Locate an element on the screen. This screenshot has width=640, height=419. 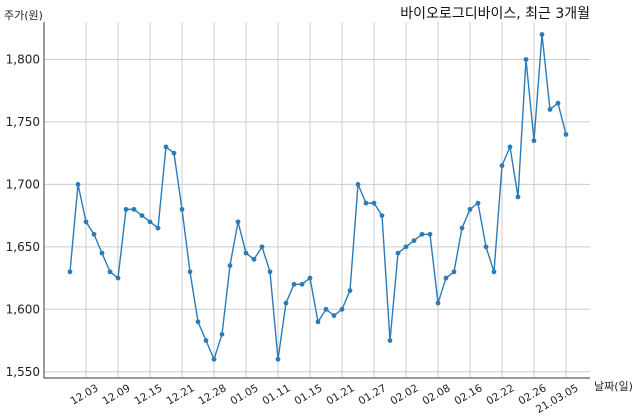
x-tick-label: 01.27 is located at coordinates (372, 394).